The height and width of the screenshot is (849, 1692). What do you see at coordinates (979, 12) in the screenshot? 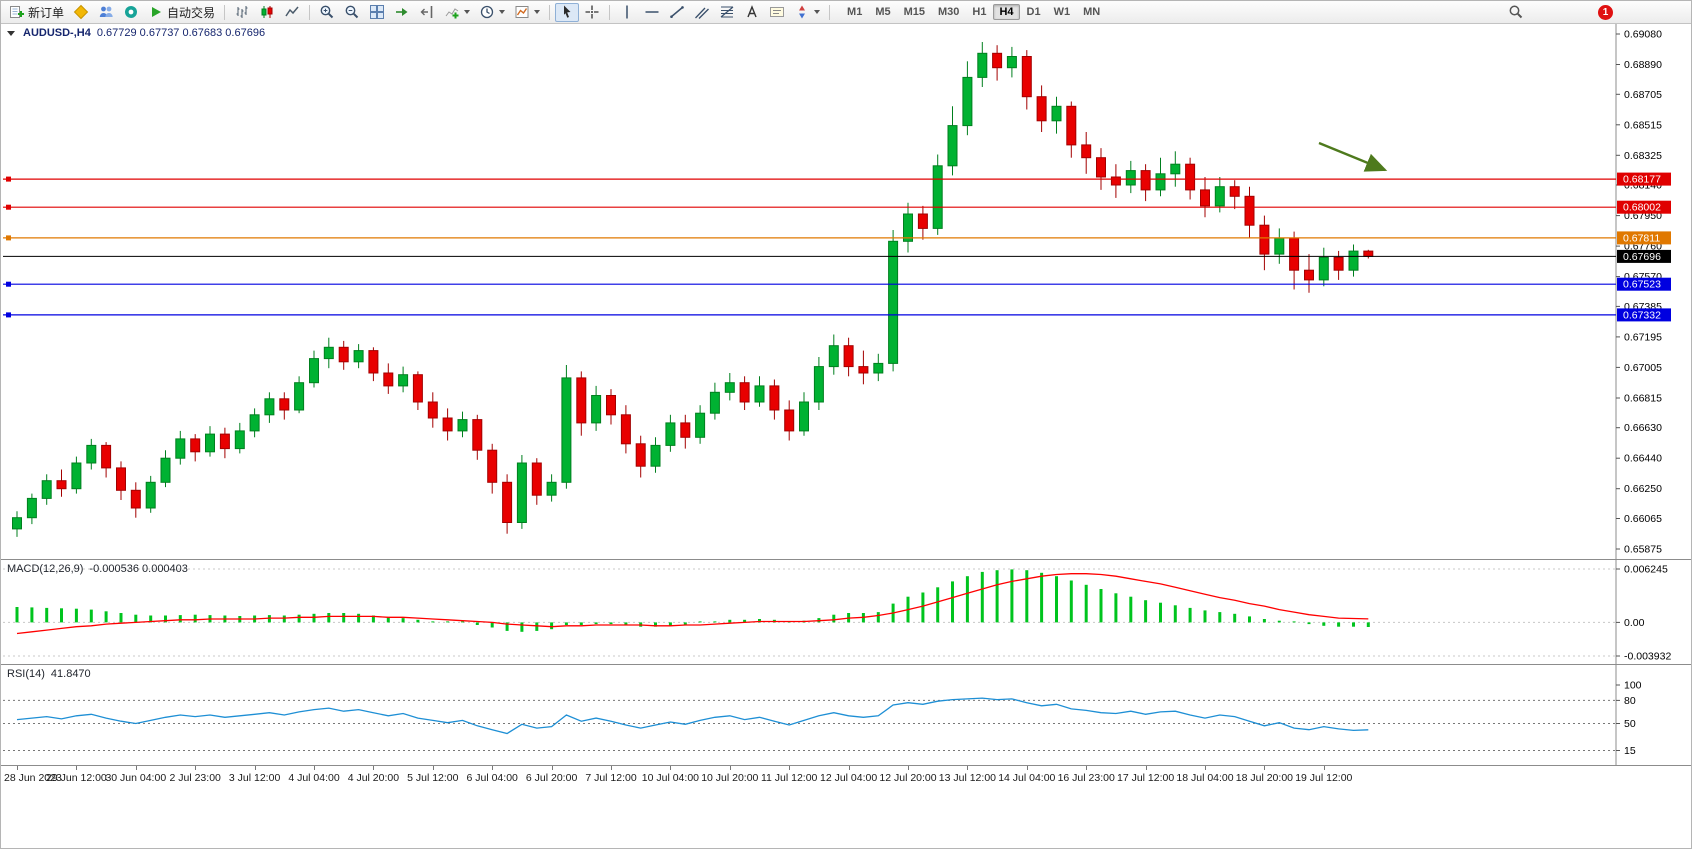
I see `timeframe-h1-button: H1` at bounding box center [979, 12].